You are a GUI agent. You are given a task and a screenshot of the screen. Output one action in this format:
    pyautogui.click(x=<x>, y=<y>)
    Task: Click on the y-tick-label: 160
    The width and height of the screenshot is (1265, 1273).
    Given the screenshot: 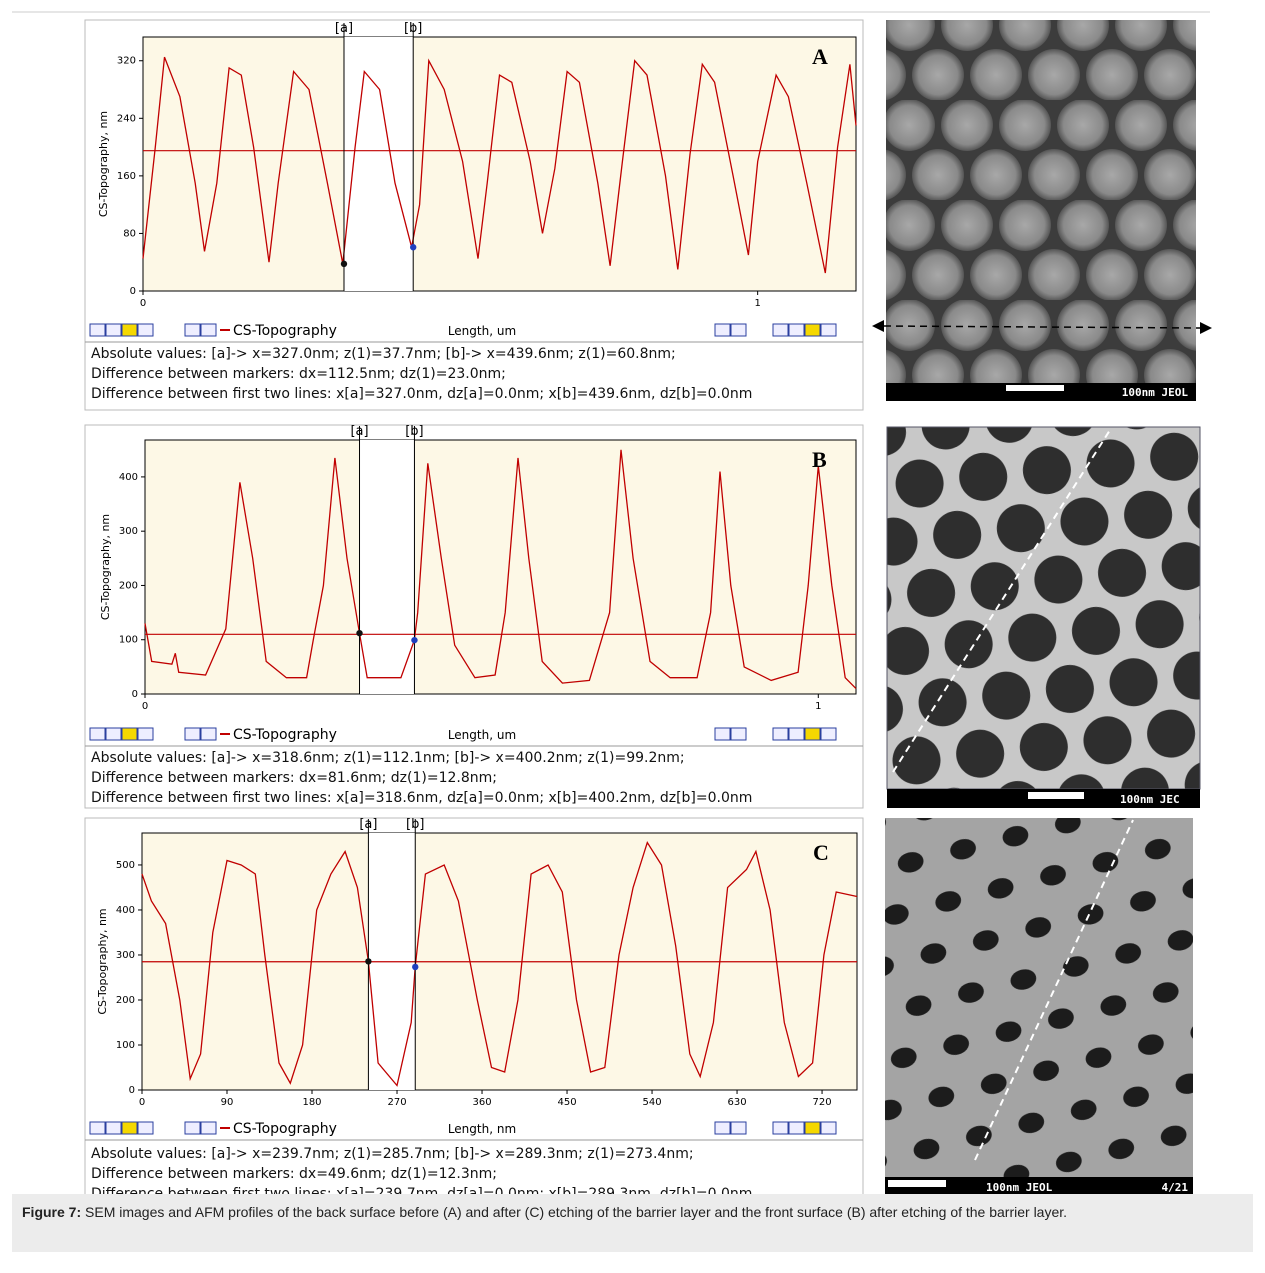 What is the action you would take?
    pyautogui.click(x=126, y=176)
    